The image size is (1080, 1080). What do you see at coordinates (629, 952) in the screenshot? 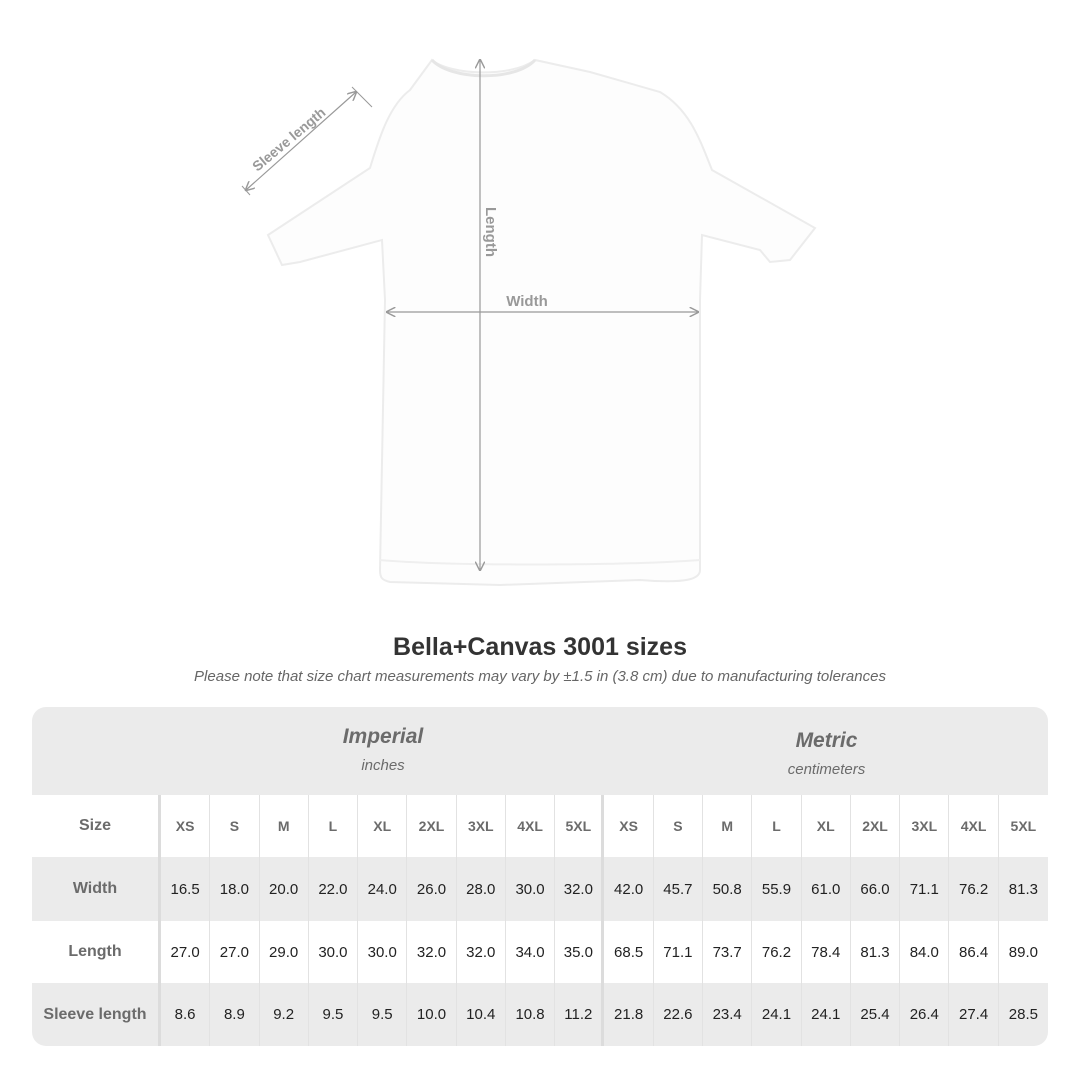
I see `table-cell: 68.5` at bounding box center [629, 952].